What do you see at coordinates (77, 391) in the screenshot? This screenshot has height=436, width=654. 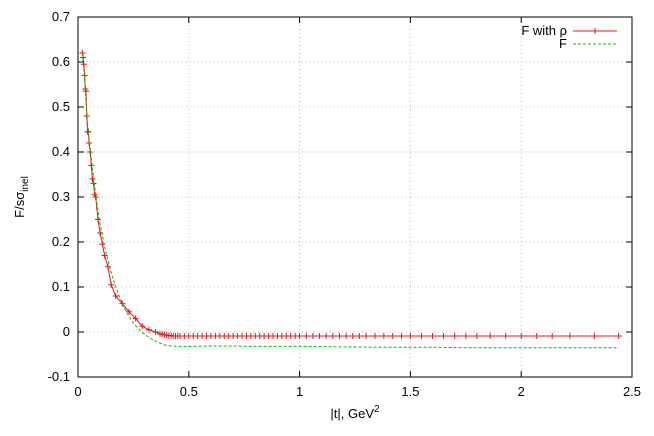 I see `x-tick-label: 0` at bounding box center [77, 391].